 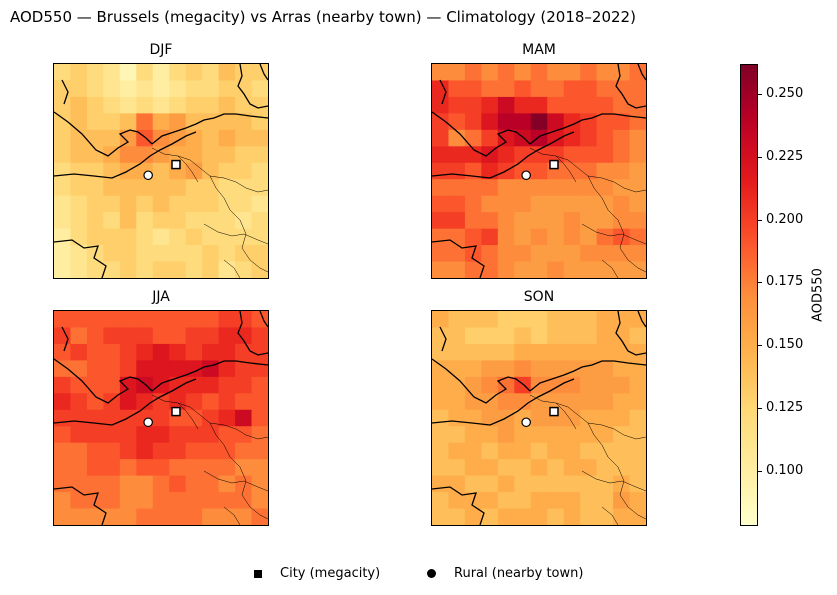 I want to click on colorbar-ticks: 0.100 0.125 0.150 0.175 0.200 0.225 0.250, so click(x=788, y=295).